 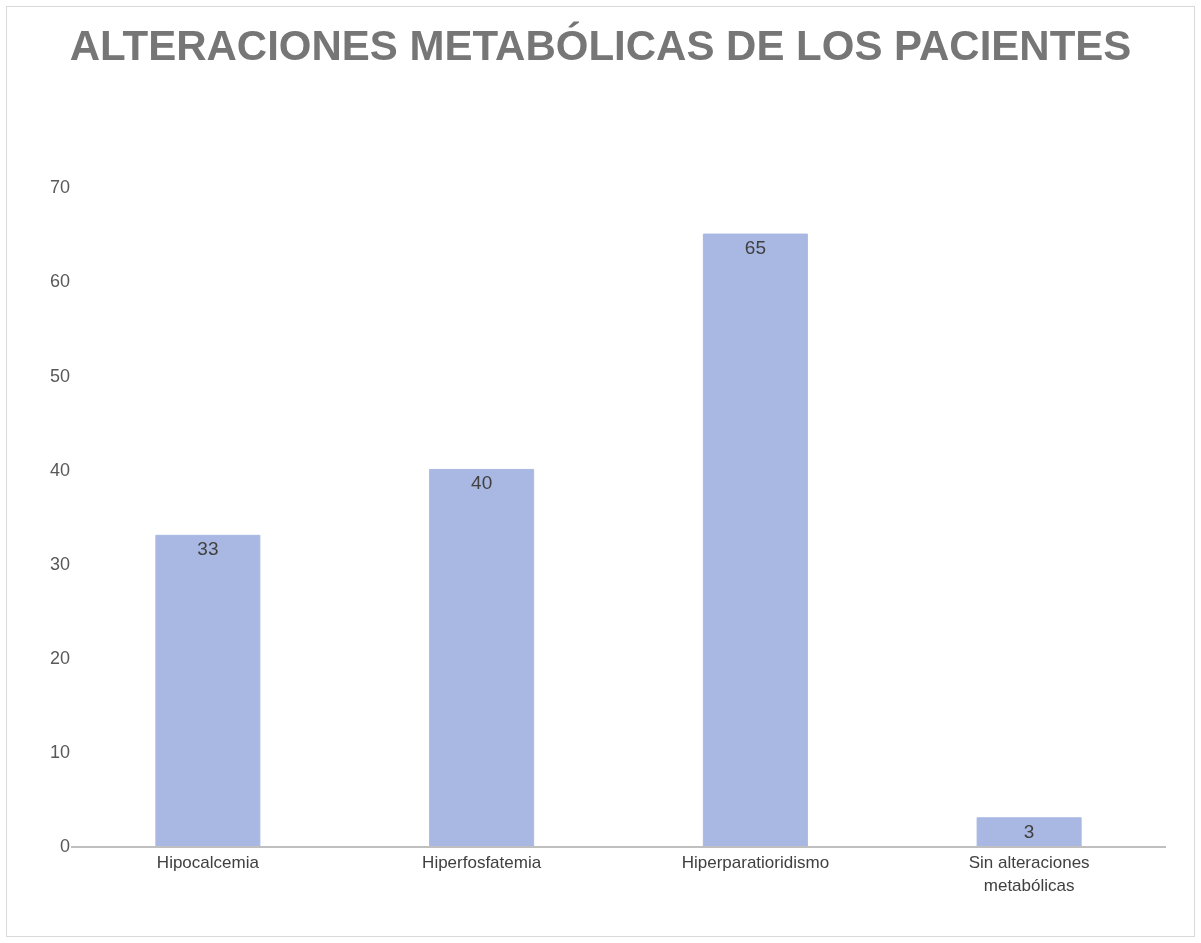 I want to click on y-tick-label: 0, so click(x=64, y=846).